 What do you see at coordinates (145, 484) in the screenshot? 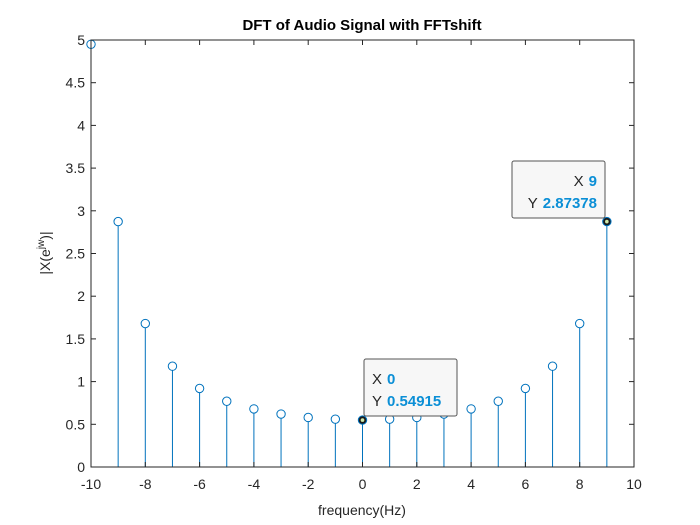
I see `x-tick-label: -8` at bounding box center [145, 484].